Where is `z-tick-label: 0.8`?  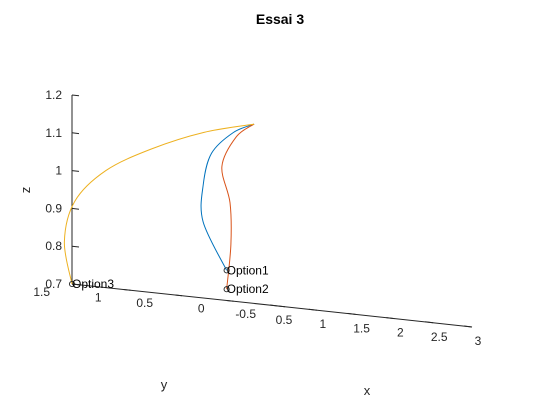
z-tick-label: 0.8 is located at coordinates (53, 246).